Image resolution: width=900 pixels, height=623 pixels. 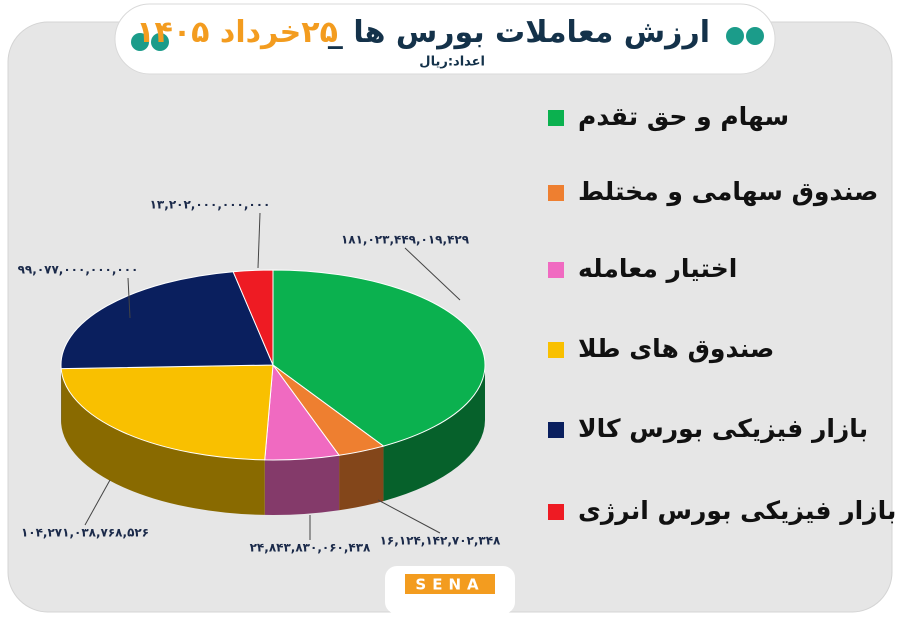 I want to click on legend-label: صندوق های طلا, so click(x=676, y=349).